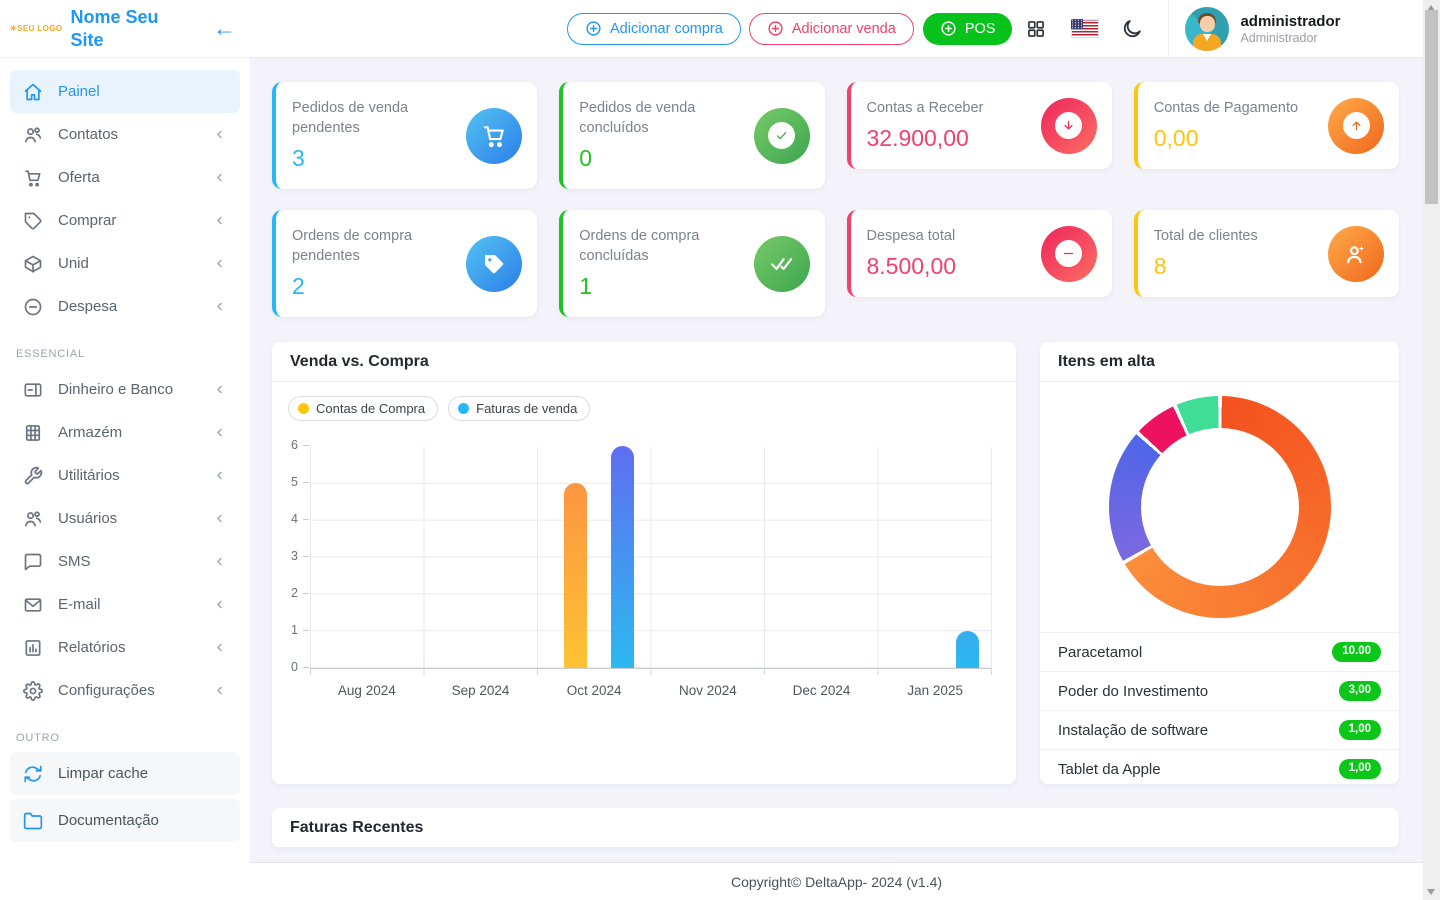 This screenshot has height=900, width=1440. I want to click on contacts-icon, so click(33, 135).